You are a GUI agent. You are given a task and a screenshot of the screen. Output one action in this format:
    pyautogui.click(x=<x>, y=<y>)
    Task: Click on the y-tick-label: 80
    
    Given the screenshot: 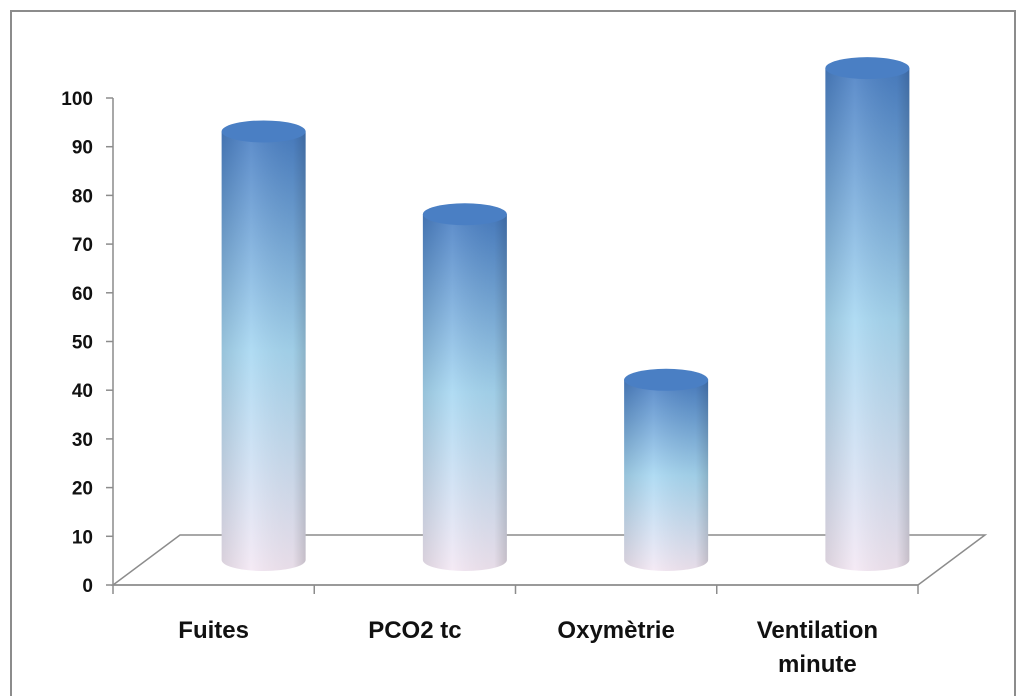 What is the action you would take?
    pyautogui.click(x=82, y=196)
    